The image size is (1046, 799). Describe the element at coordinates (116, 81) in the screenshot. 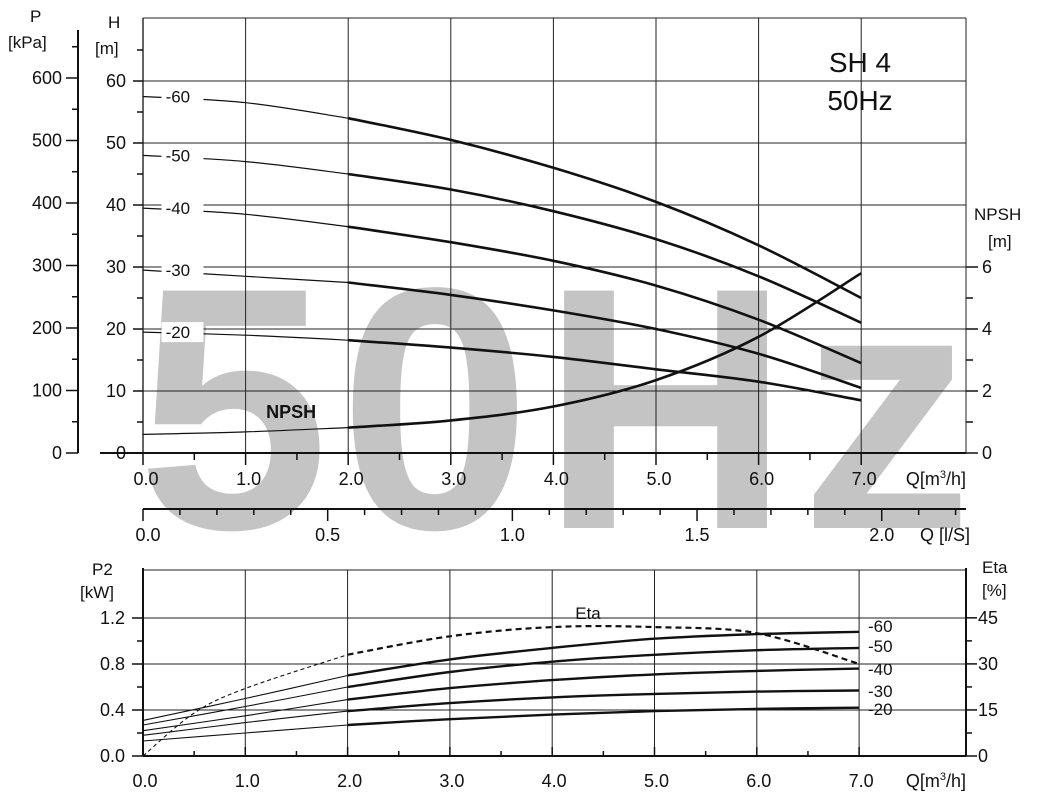

I see `h-tick-label: 60` at that location.